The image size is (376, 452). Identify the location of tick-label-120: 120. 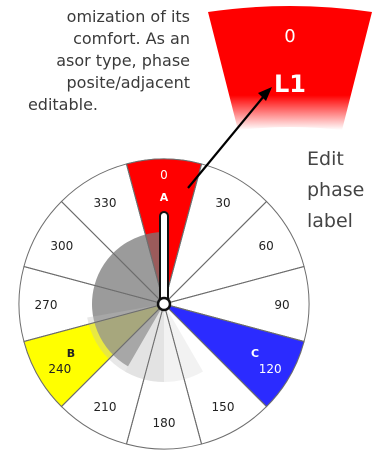
(270, 369).